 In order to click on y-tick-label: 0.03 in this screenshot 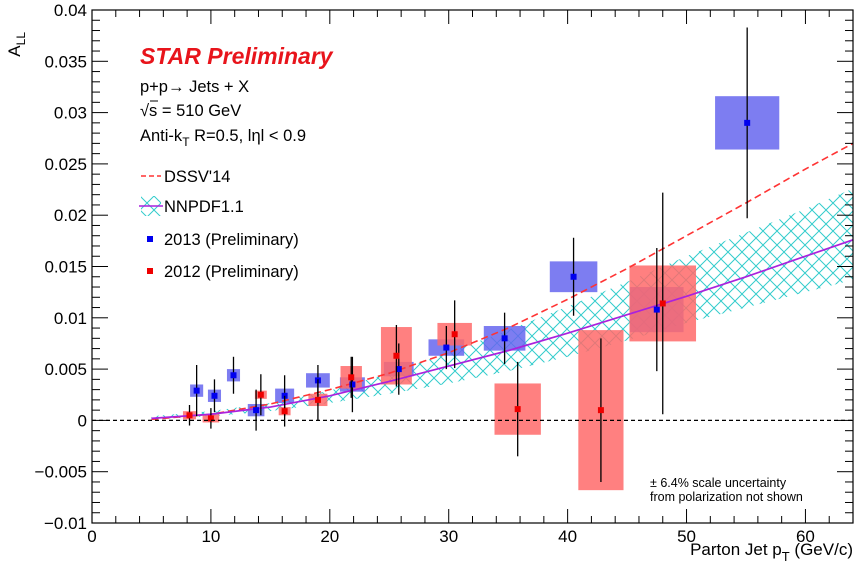, I will do `click(70, 113)`.